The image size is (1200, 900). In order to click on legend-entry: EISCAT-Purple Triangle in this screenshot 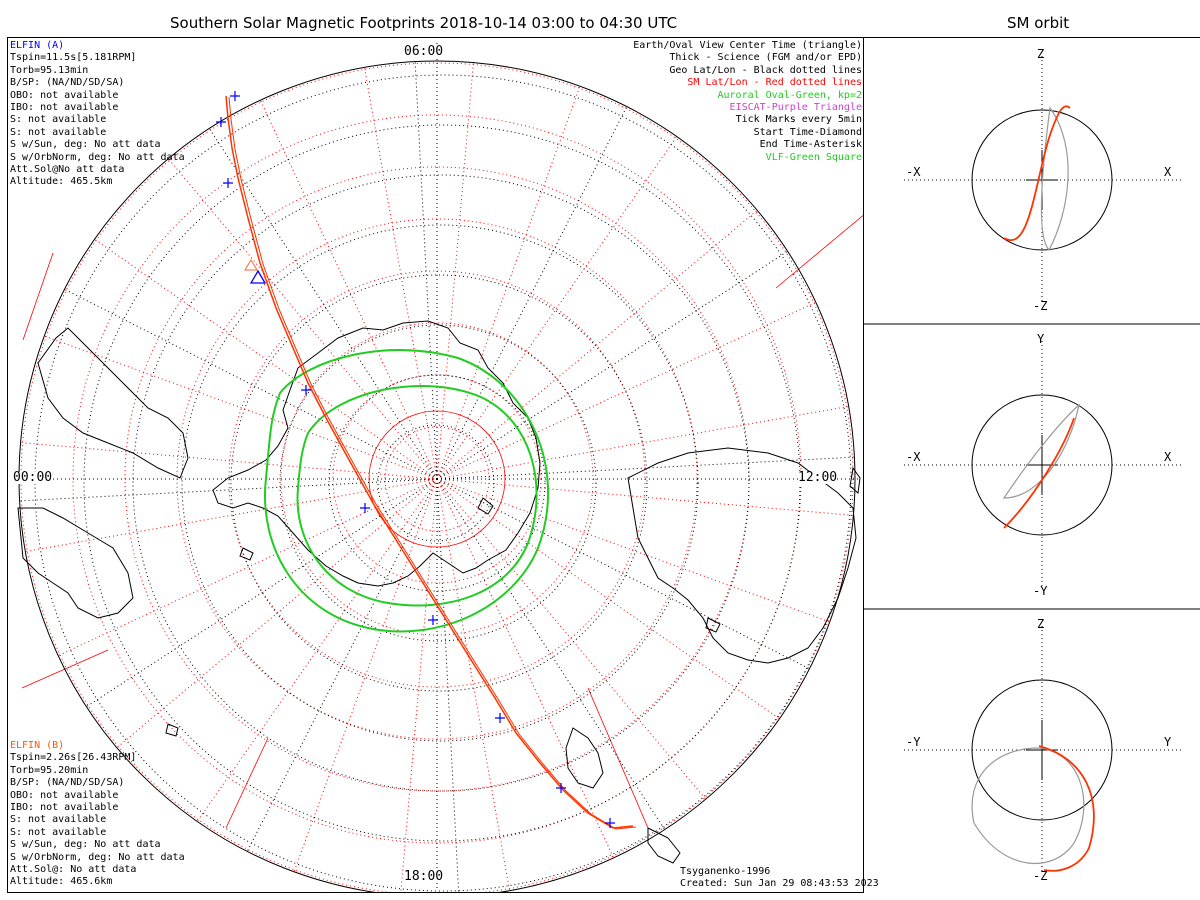, I will do `click(795, 108)`.